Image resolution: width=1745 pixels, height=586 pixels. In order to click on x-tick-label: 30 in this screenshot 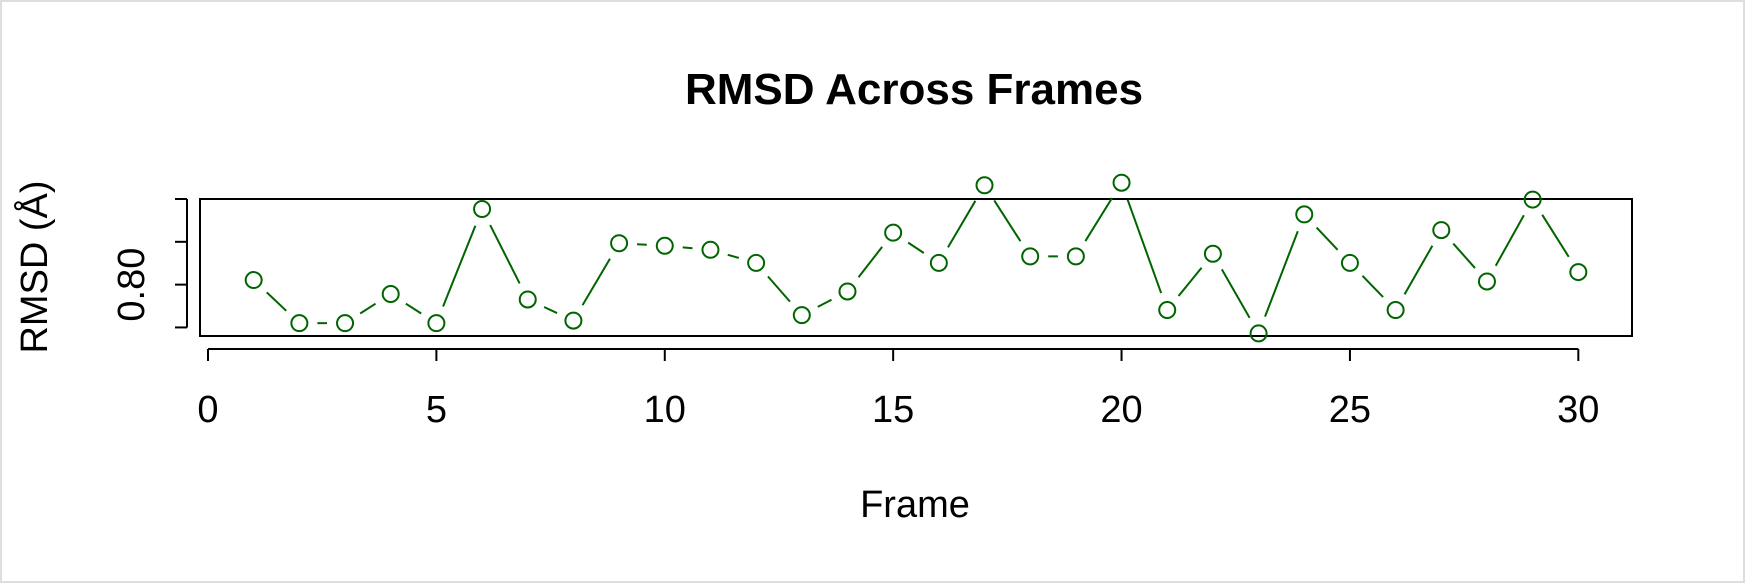, I will do `click(1578, 410)`.